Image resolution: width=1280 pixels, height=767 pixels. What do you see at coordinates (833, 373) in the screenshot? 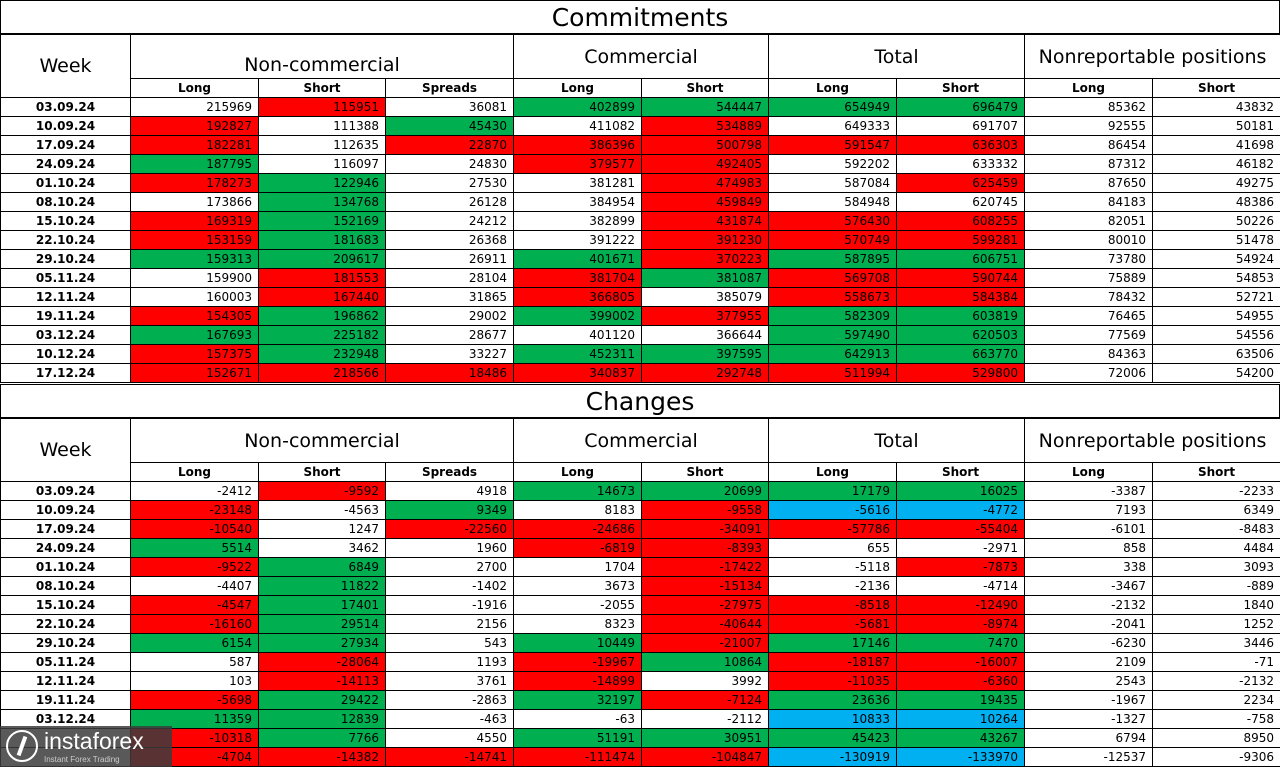
I see `value-cell: 511994` at bounding box center [833, 373].